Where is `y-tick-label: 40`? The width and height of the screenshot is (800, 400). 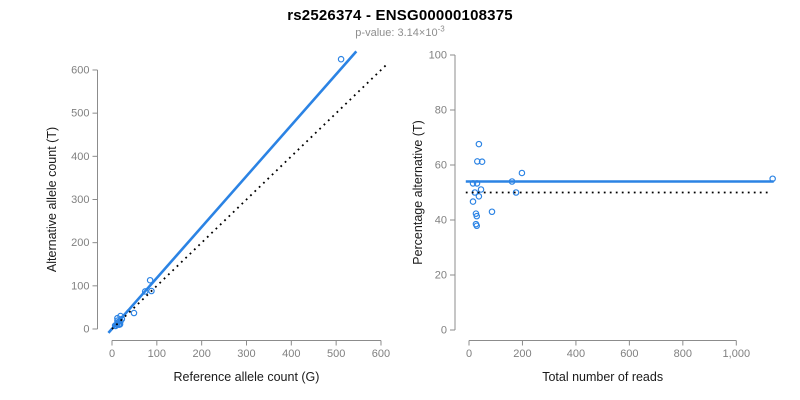
y-tick-label: 40 is located at coordinates (441, 221).